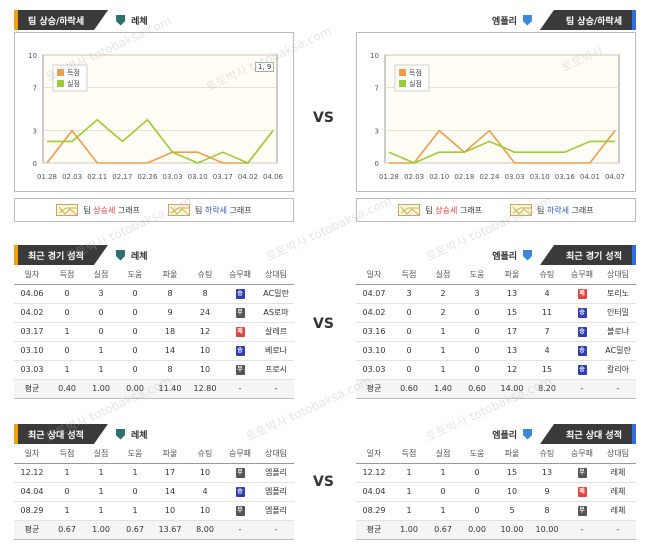 This screenshot has width=650, height=556. I want to click on legend-label: 실점, so click(415, 83).